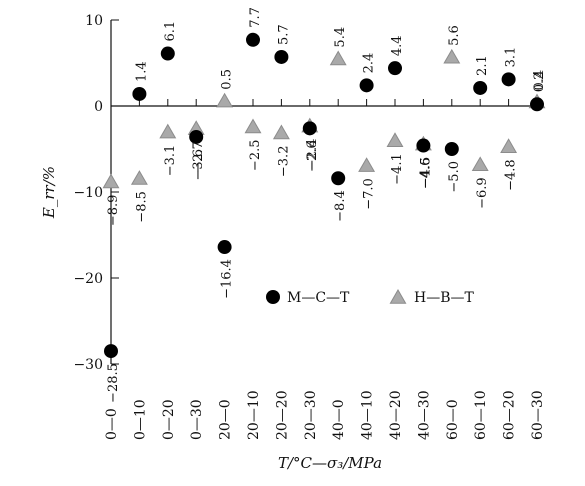 This screenshot has width=585, height=486. I want to click on data-label-hbt: 5.6, so click(454, 35).